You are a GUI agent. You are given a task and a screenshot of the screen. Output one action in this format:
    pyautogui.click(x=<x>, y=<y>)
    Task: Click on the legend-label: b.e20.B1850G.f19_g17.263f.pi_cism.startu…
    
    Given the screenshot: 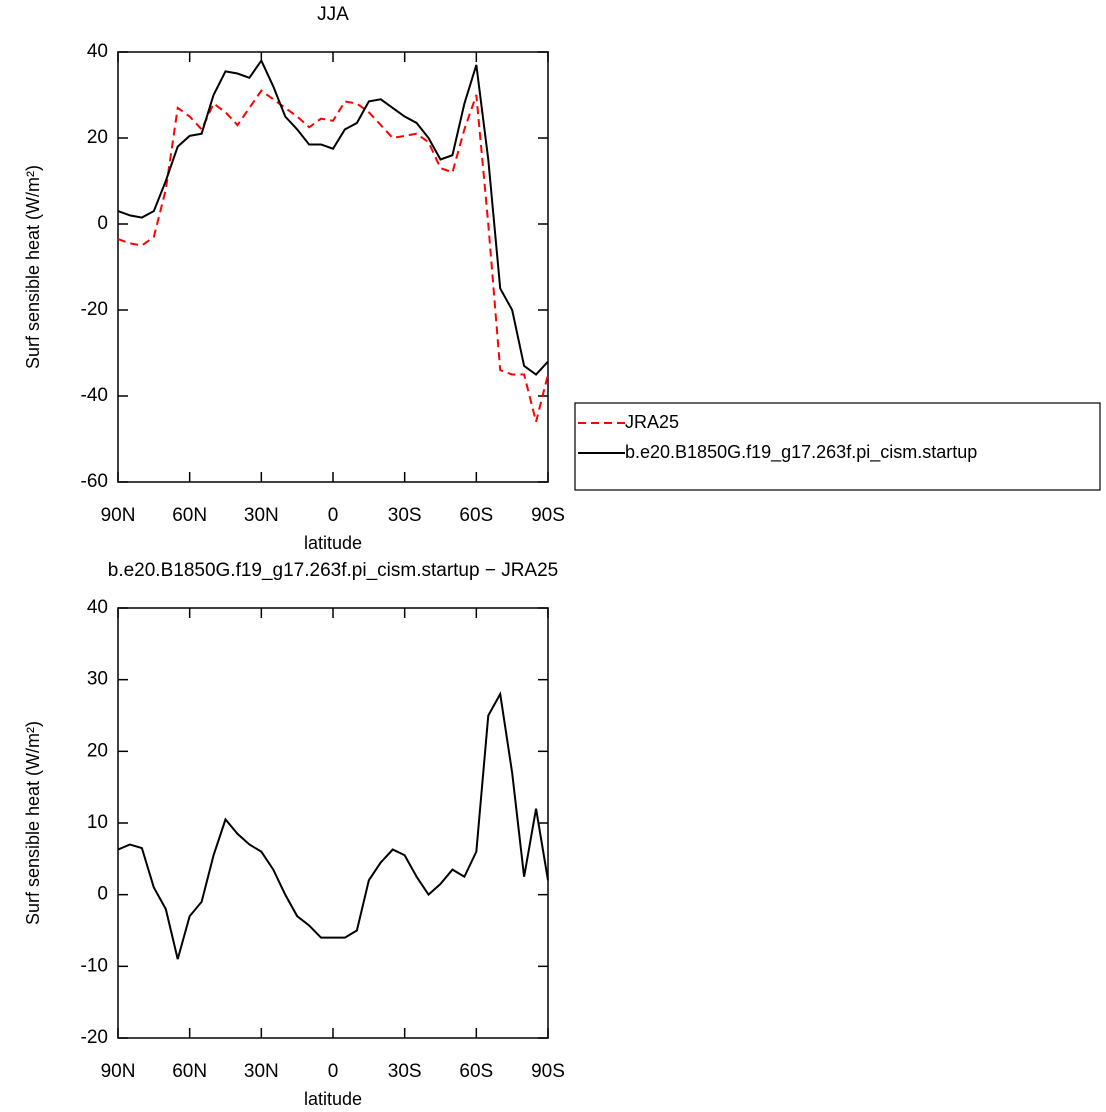 What is the action you would take?
    pyautogui.click(x=801, y=452)
    